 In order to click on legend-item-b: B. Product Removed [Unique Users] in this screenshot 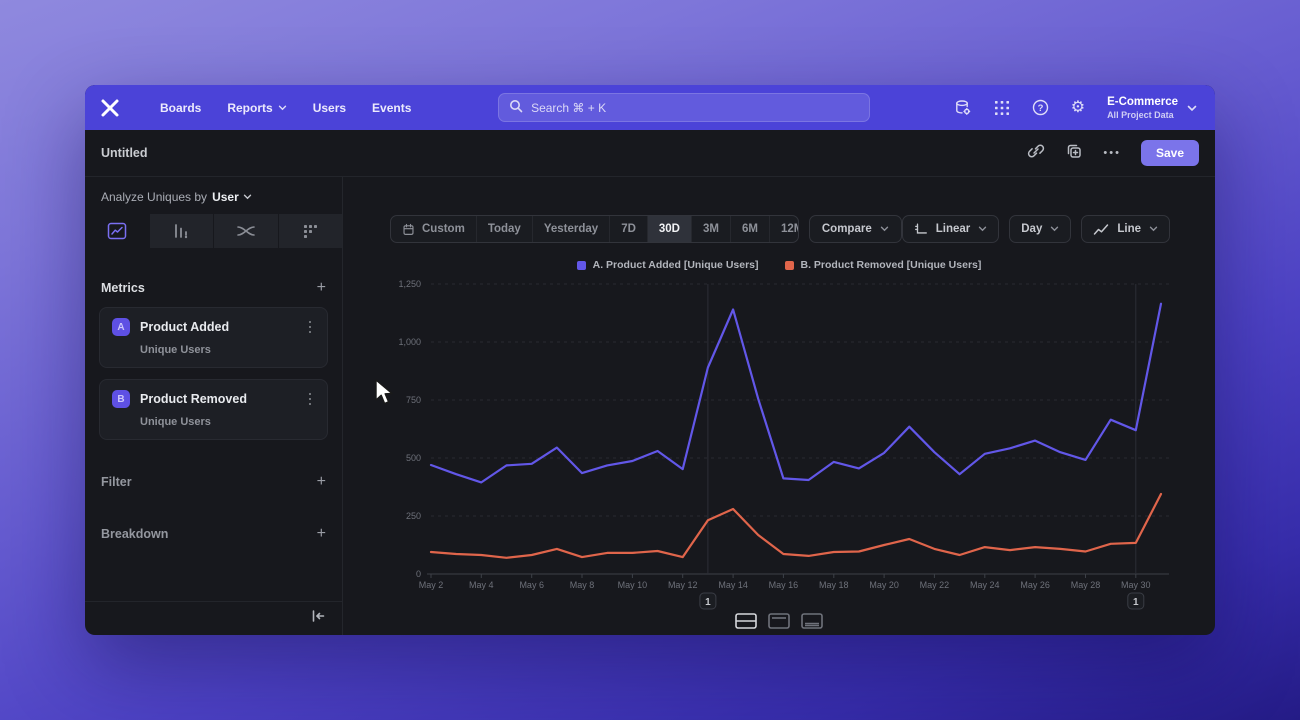, I will do `click(883, 265)`.